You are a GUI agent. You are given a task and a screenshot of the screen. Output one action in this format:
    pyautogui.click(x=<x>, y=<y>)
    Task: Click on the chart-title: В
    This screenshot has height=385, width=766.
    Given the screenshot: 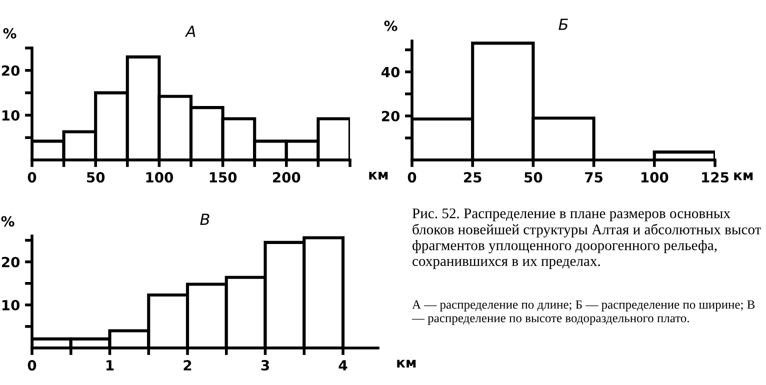 What is the action you would take?
    pyautogui.click(x=205, y=219)
    